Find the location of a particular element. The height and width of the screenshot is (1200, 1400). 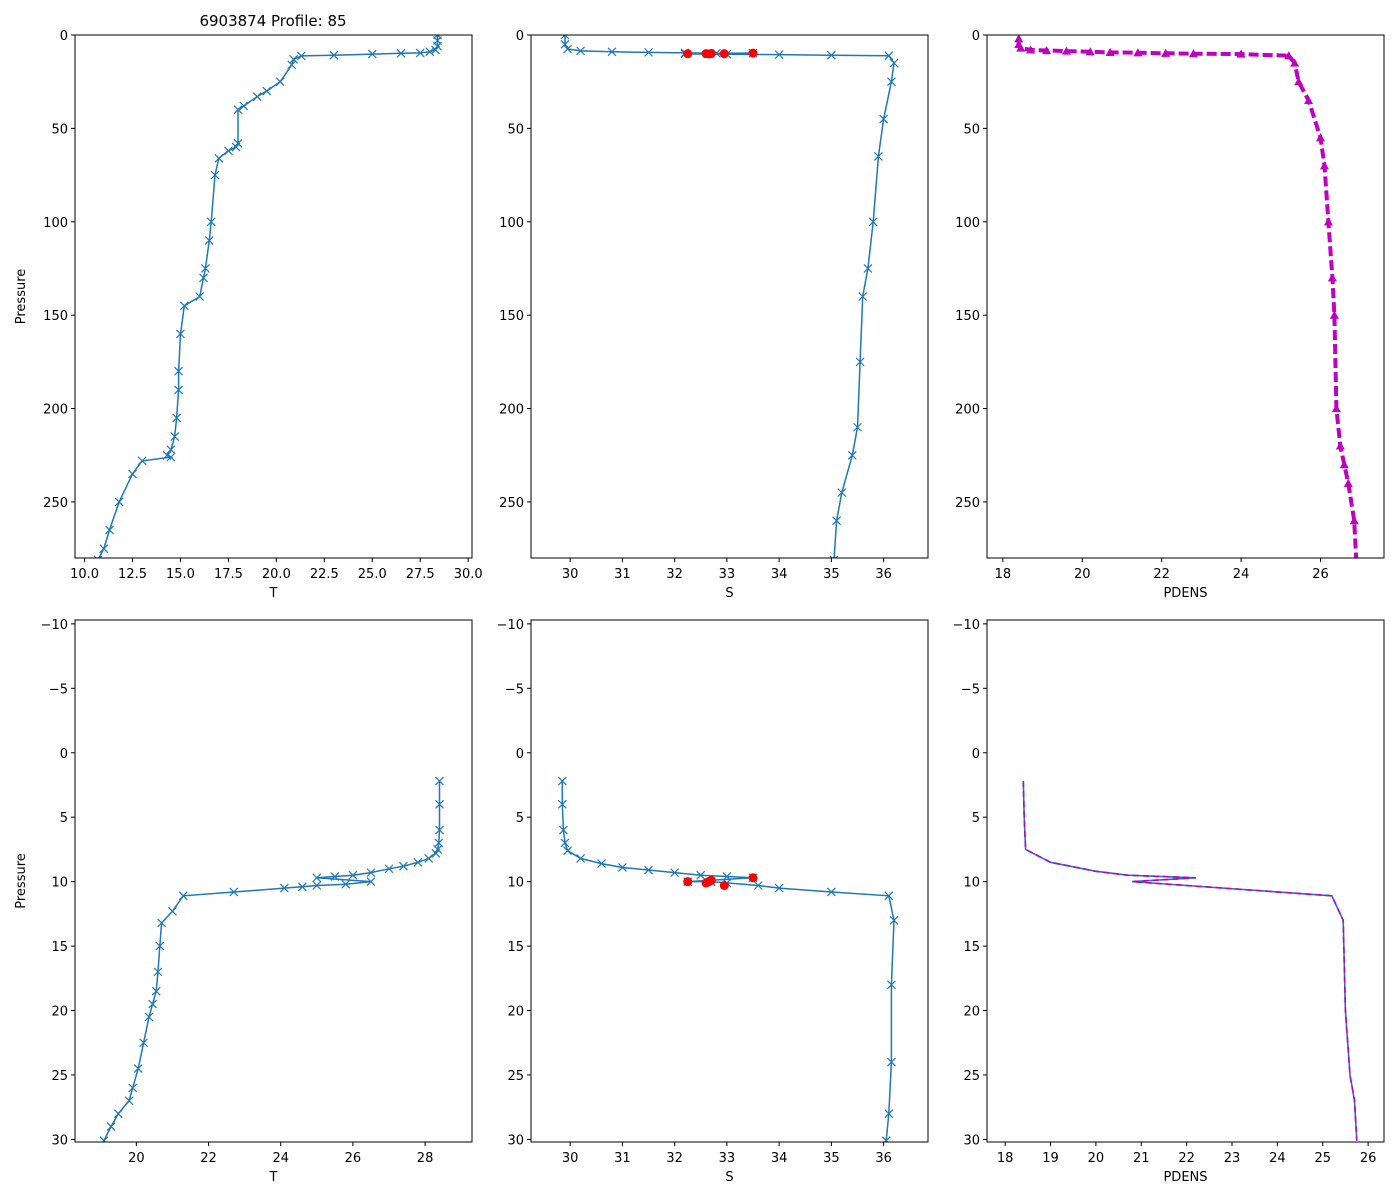

x-axis-label: PDENS is located at coordinates (1185, 1177).